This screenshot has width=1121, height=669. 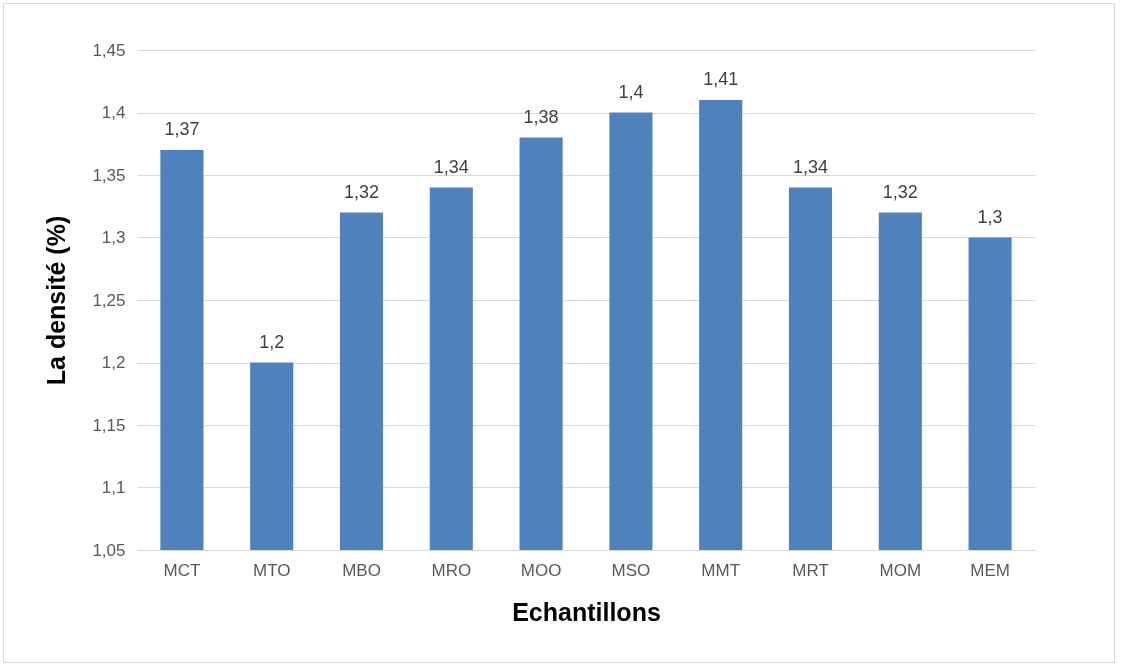 What do you see at coordinates (109, 300) in the screenshot?
I see `y-tick-label: 1,25` at bounding box center [109, 300].